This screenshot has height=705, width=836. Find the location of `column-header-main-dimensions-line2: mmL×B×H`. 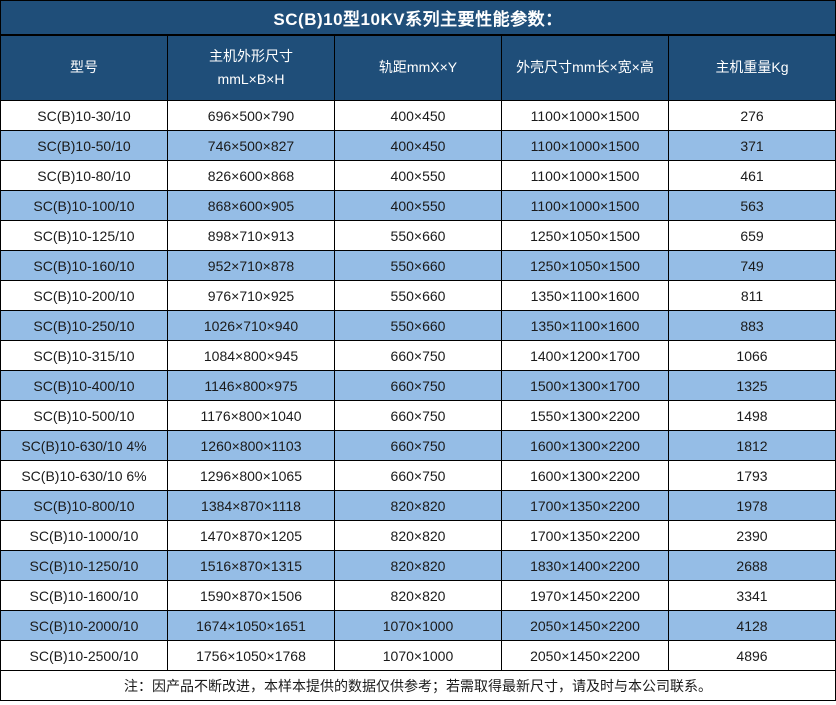

column-header-main-dimensions-line2: mmL×B×H is located at coordinates (251, 78).